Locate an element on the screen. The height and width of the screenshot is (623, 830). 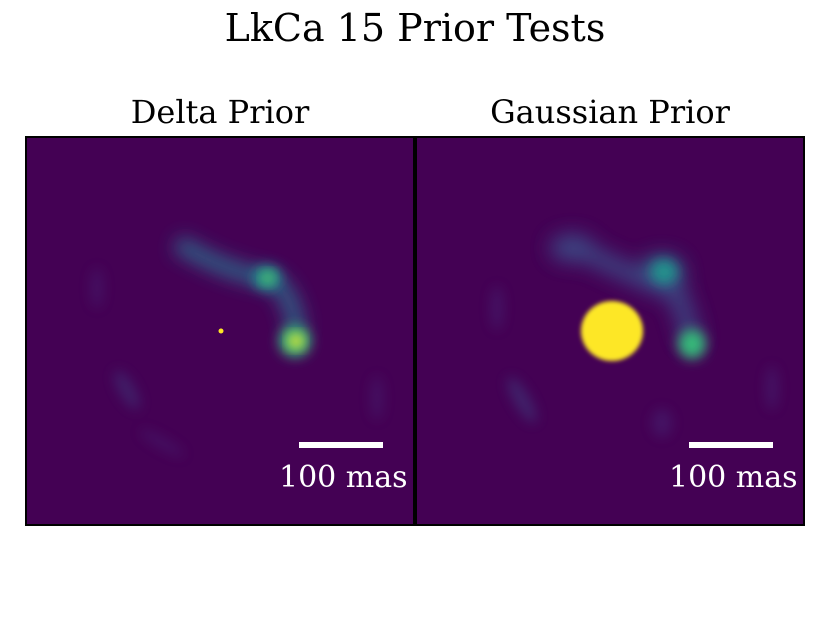
figure-title: LkCa 15 Prior Tests is located at coordinates (415, 28).